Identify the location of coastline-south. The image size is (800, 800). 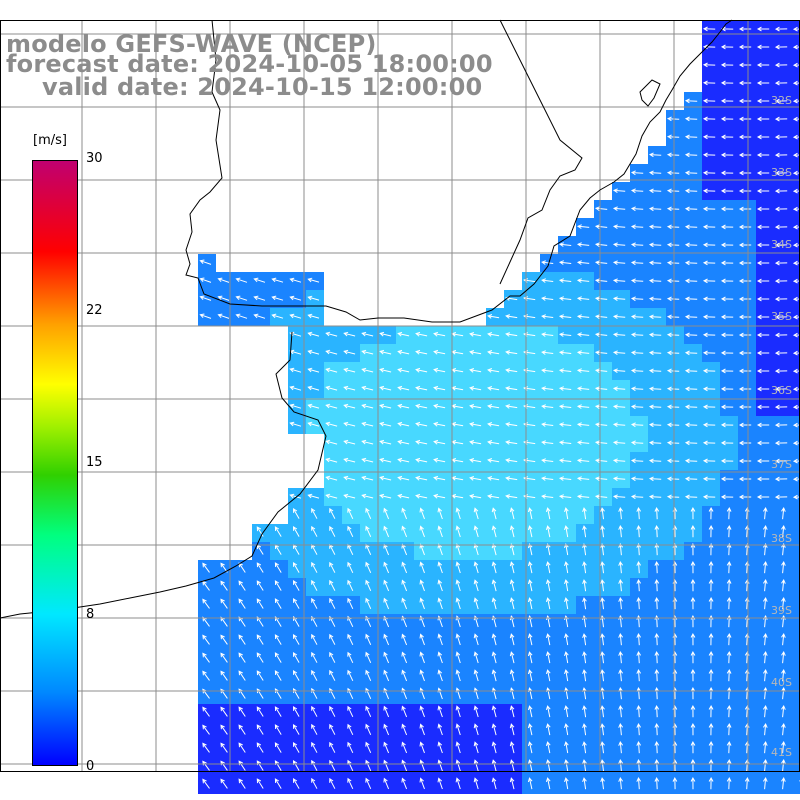
(163, 475).